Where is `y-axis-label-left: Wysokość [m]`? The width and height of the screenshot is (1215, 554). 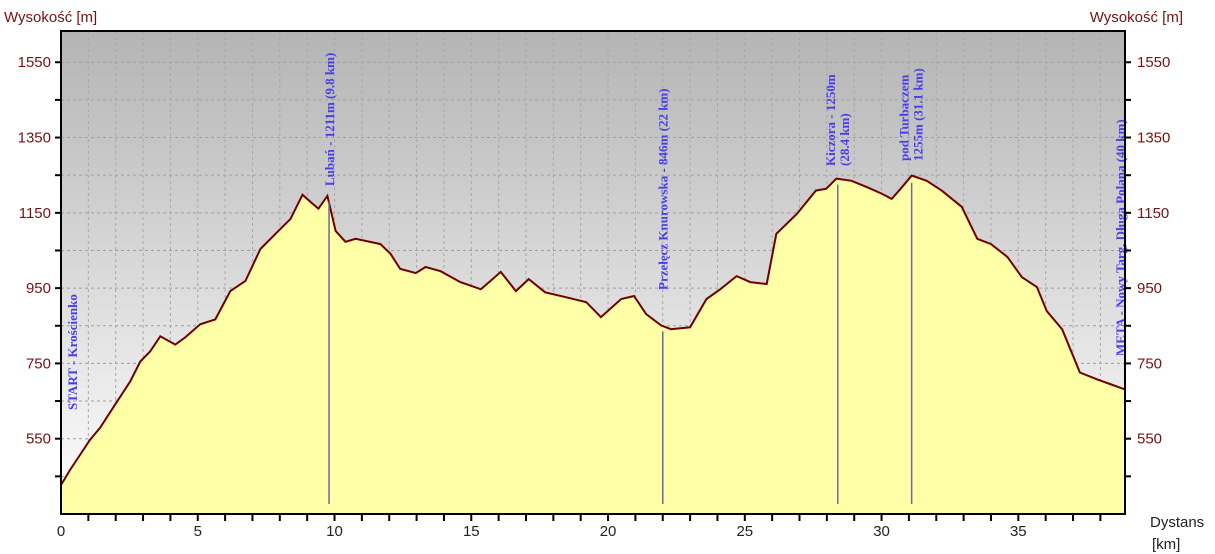 y-axis-label-left: Wysokość [m] is located at coordinates (50, 17).